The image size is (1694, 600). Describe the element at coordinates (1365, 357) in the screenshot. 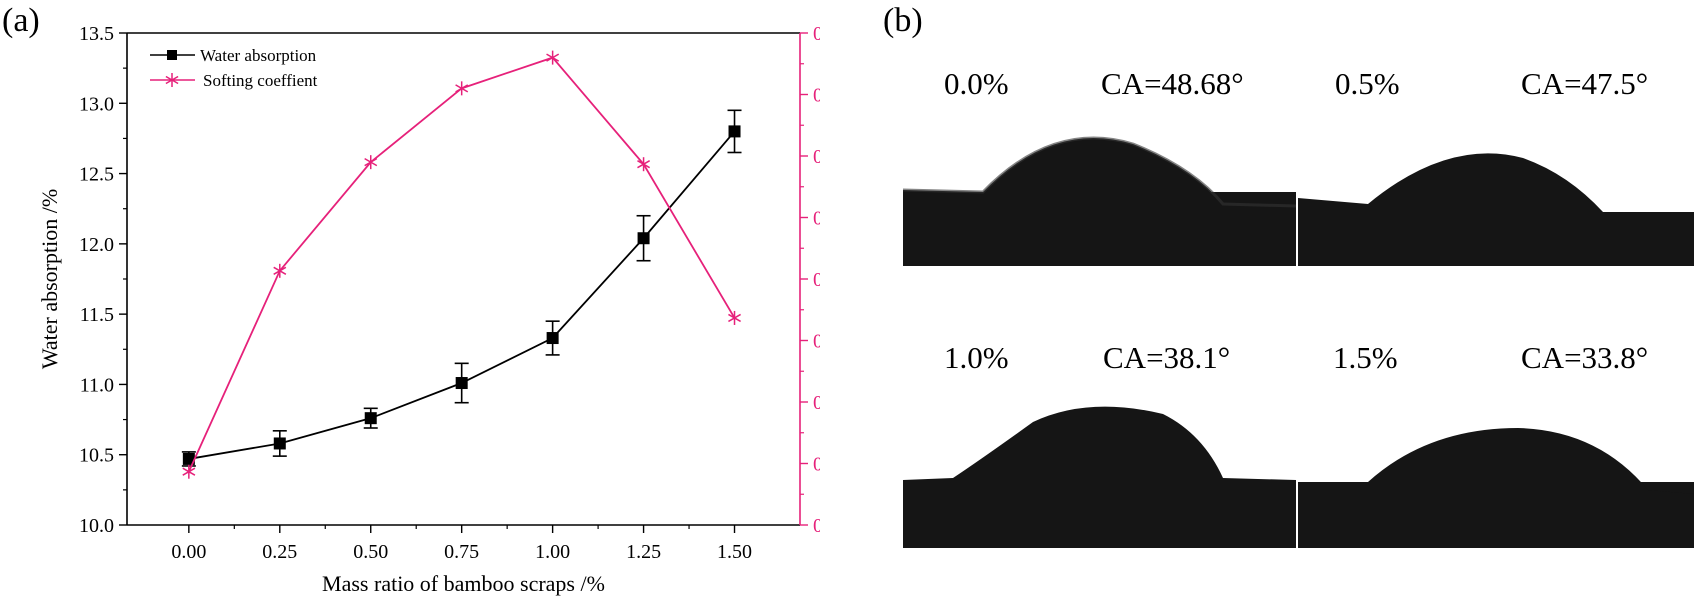

I see `ratio-label-1-5: 1.5%` at that location.